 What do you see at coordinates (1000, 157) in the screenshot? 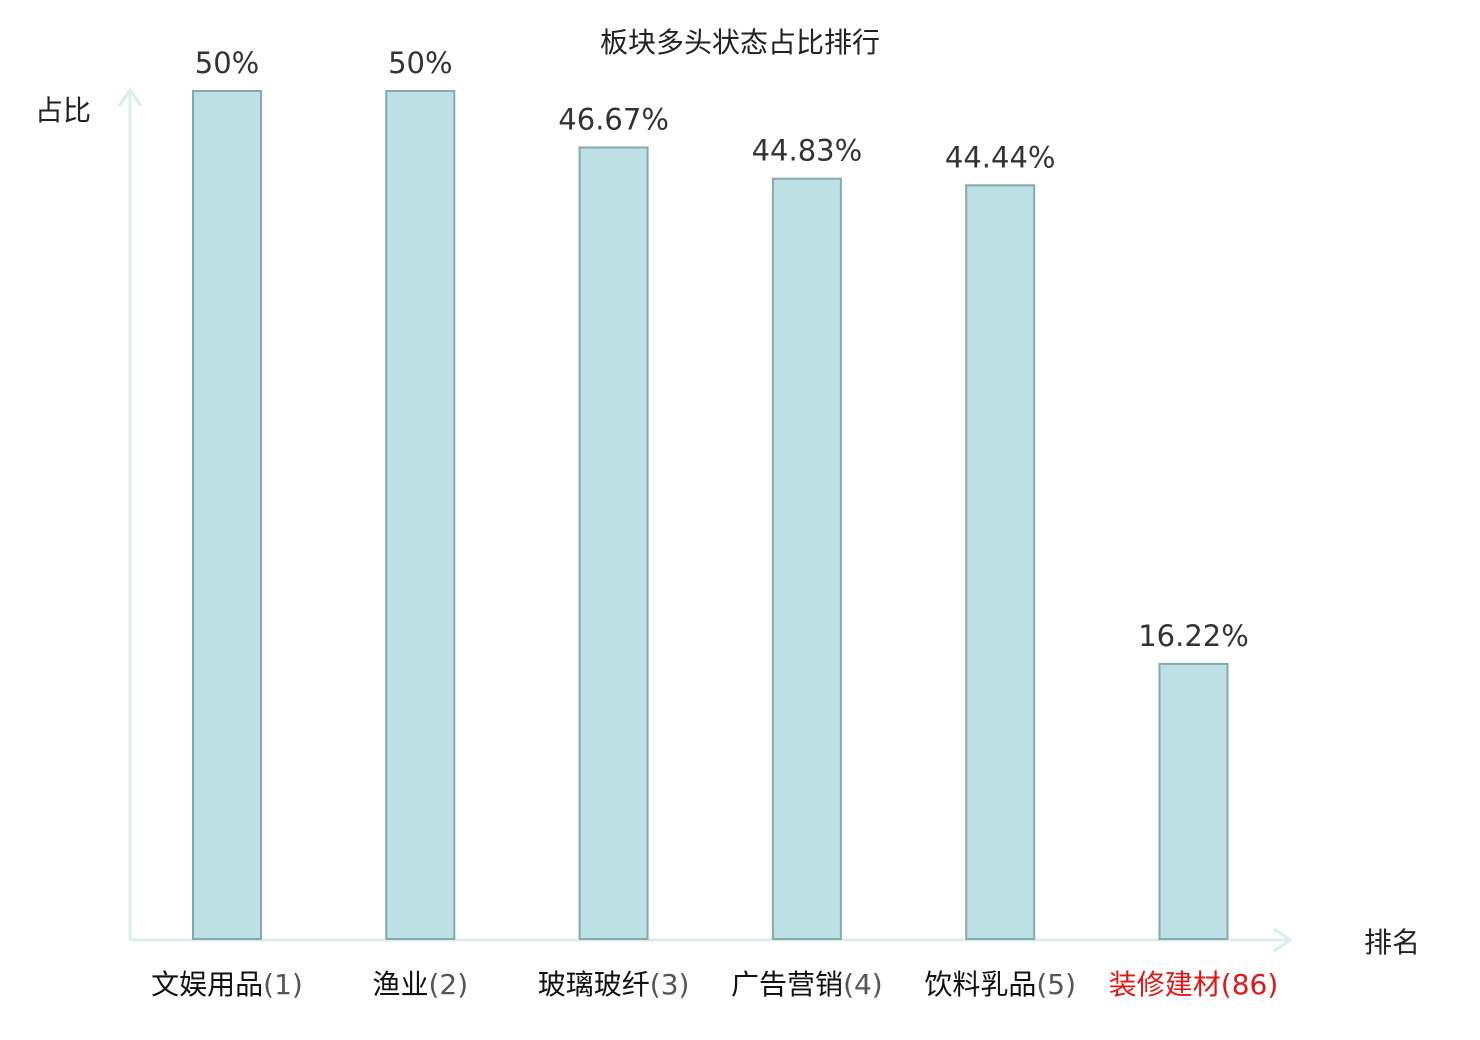
I see `bar-value-label: 44.44%` at bounding box center [1000, 157].